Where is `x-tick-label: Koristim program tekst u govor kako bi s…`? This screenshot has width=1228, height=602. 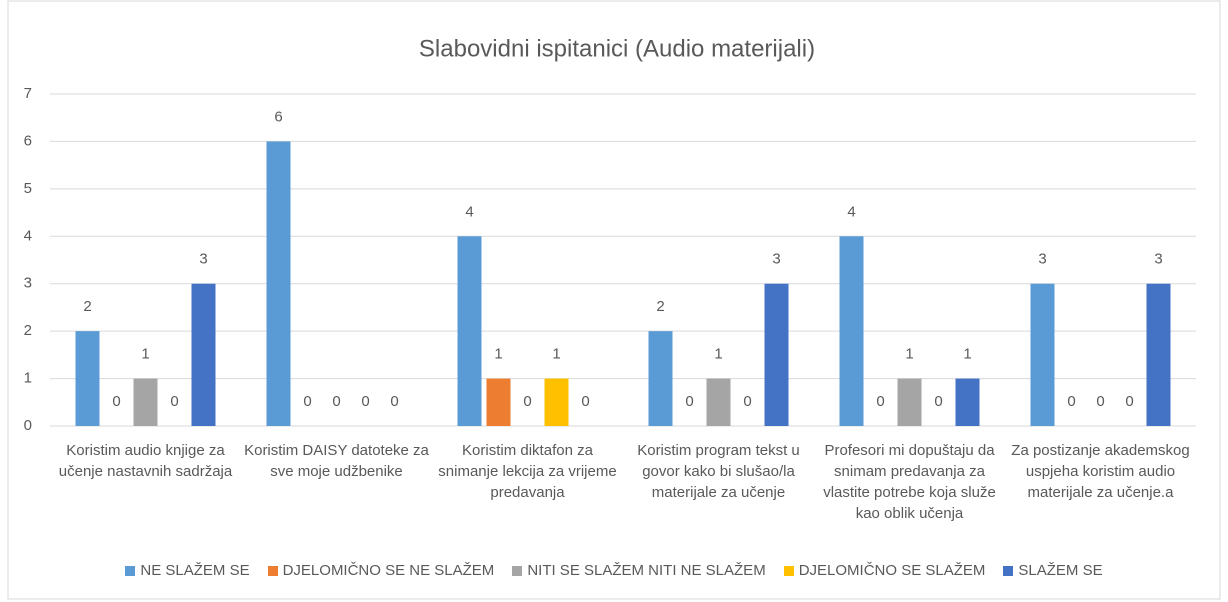
x-tick-label: Koristim program tekst u govor kako bi s… is located at coordinates (718, 471).